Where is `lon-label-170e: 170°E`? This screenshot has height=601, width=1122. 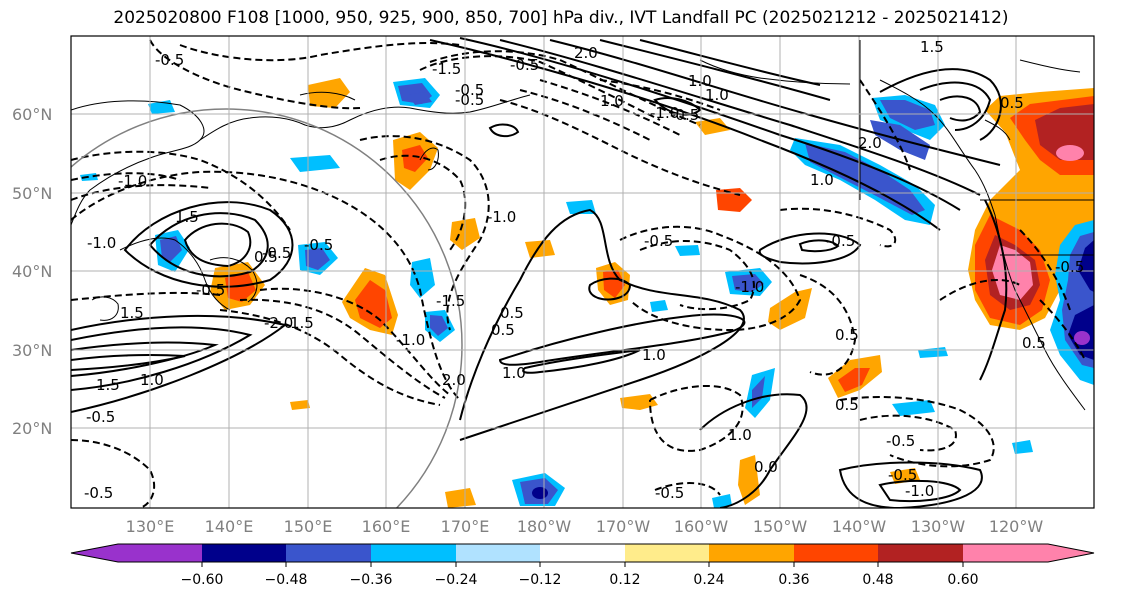
lon-label-170e: 170°E is located at coordinates (465, 526).